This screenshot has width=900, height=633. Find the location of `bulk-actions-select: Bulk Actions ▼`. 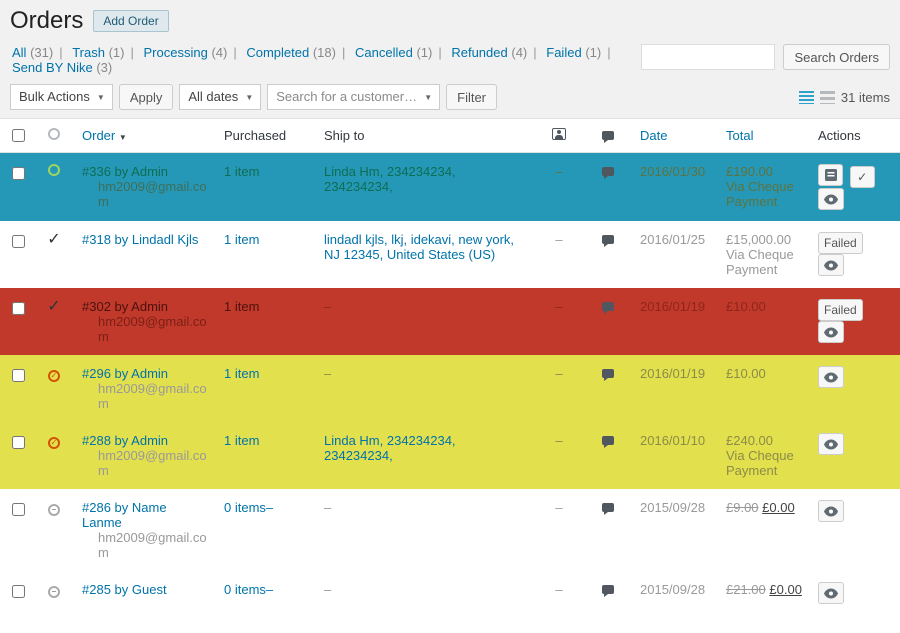

bulk-actions-select: Bulk Actions ▼ is located at coordinates (61, 97).